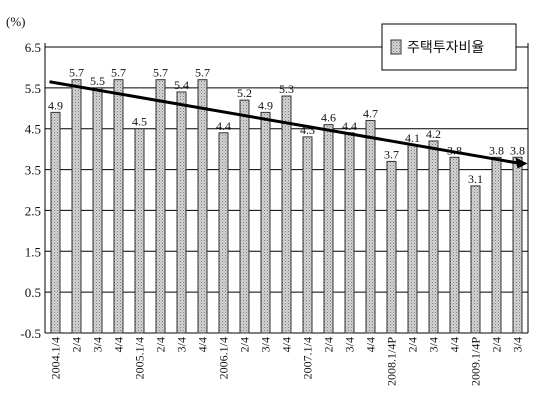 This screenshot has width=540, height=402. What do you see at coordinates (30, 333) in the screenshot?
I see `y-tick-label: -0.5` at bounding box center [30, 333].